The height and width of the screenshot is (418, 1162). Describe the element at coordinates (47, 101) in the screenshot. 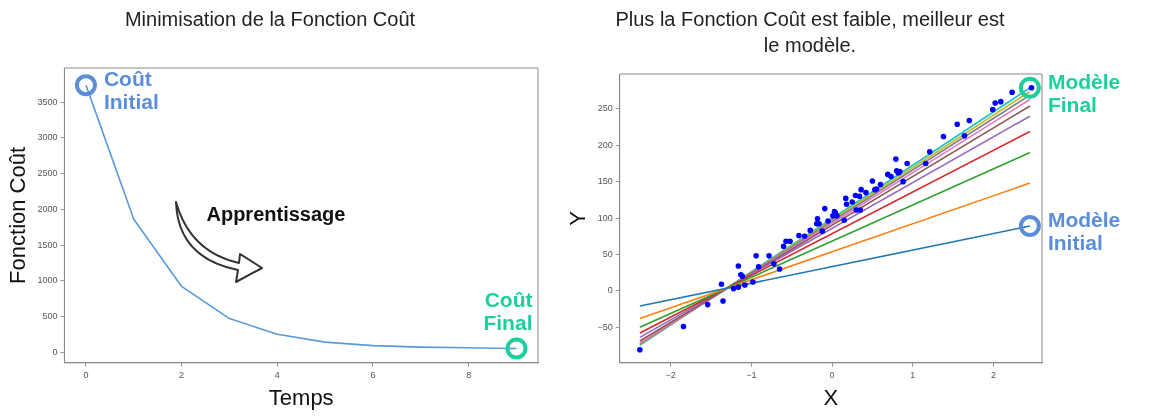

I see `y-tick-label: 3500` at that location.